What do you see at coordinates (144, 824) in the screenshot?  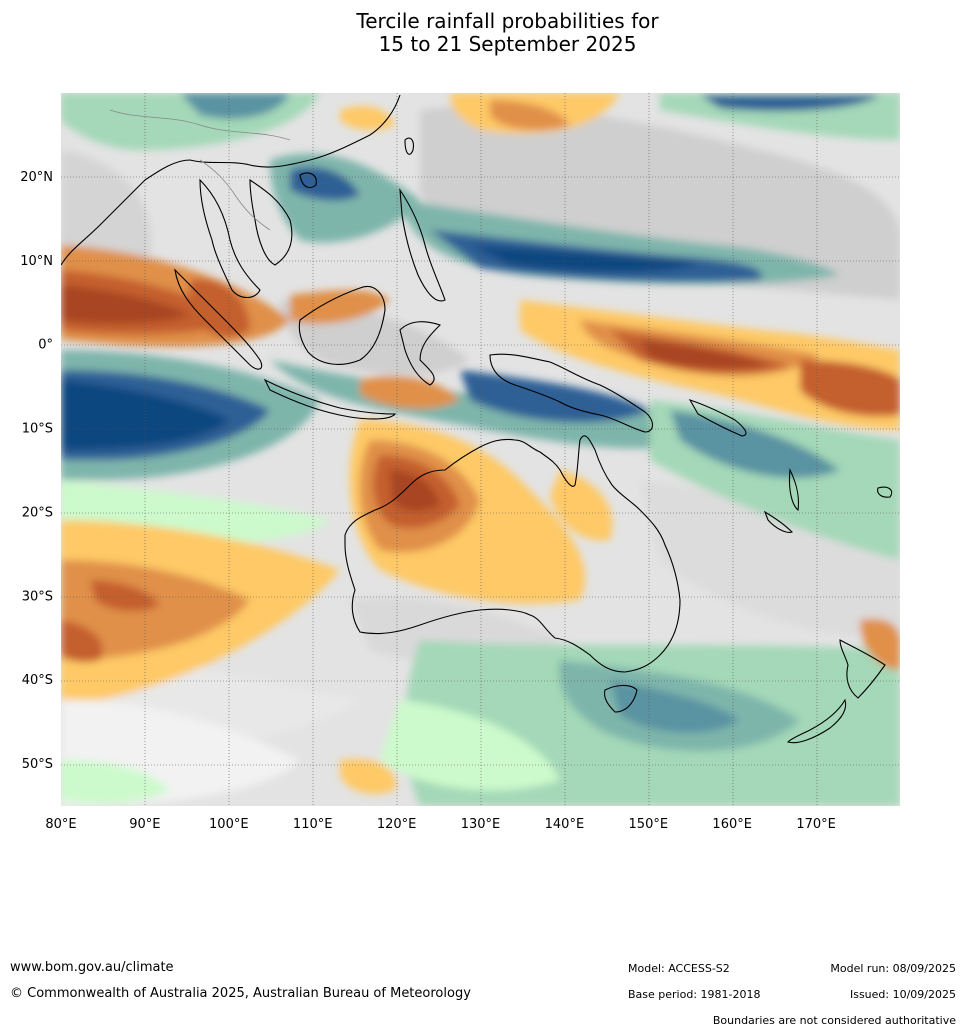 I see `lon-tick-label: 90°E` at bounding box center [144, 824].